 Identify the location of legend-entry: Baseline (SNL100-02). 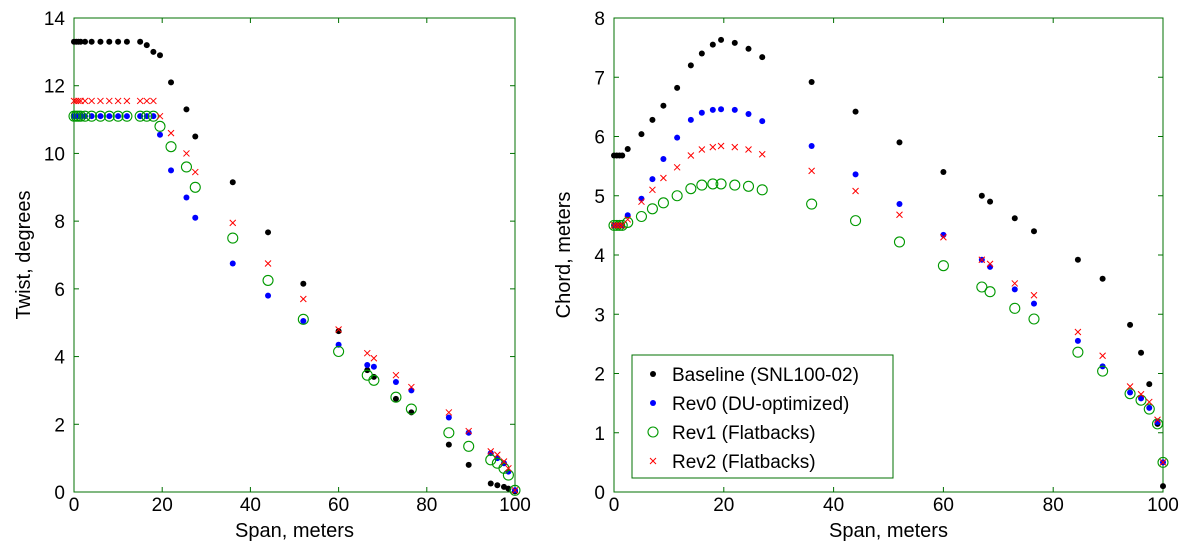
(765, 375).